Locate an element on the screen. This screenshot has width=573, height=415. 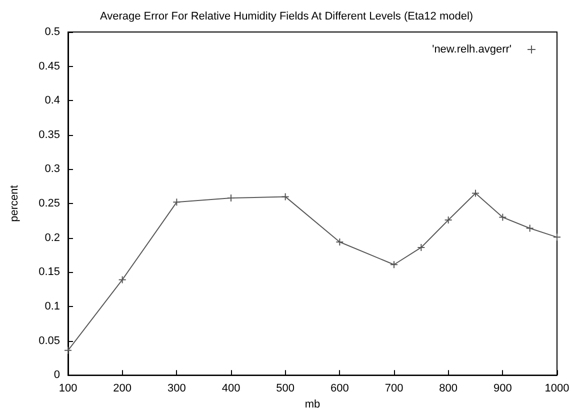
x-tick-label: 300 is located at coordinates (176, 388).